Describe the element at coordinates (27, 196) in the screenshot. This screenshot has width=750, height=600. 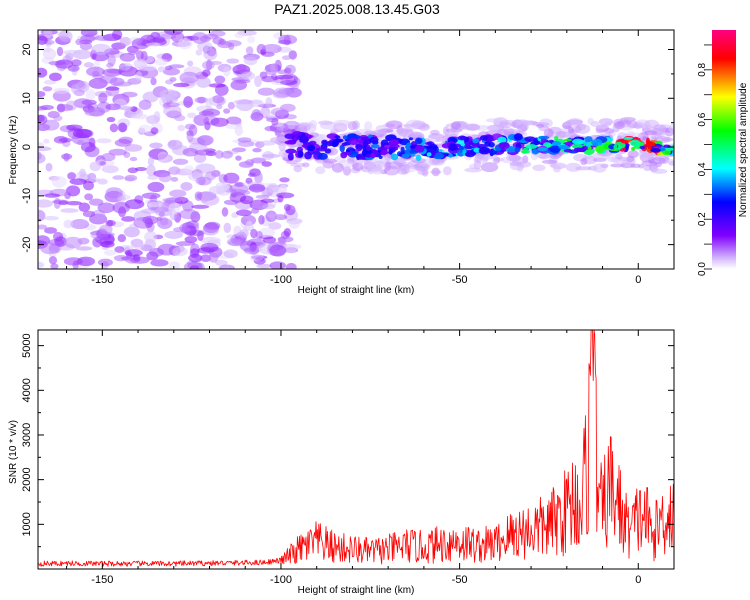
I see `y-tick-label: -10` at that location.